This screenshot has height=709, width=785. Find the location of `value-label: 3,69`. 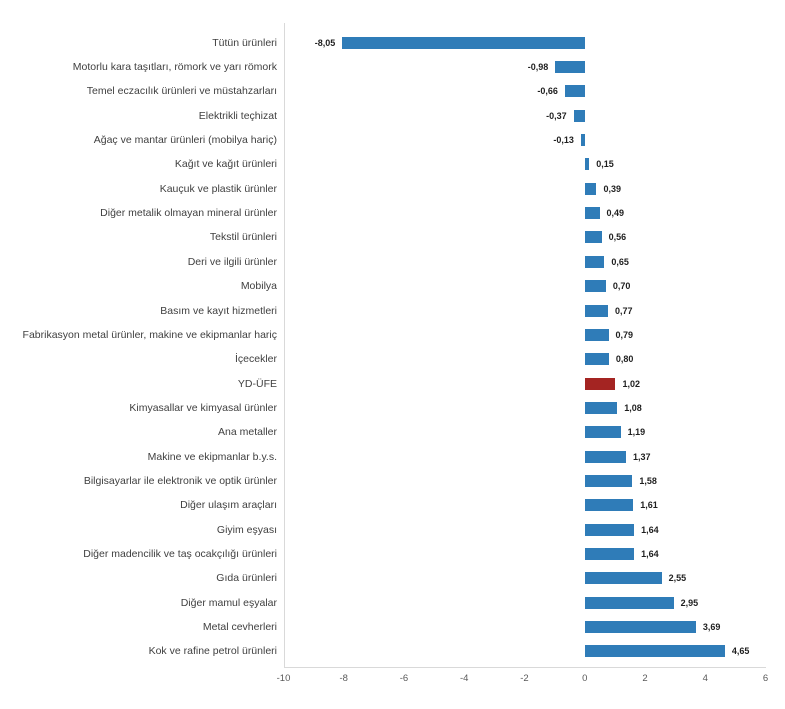

value-label: 3,69 is located at coordinates (711, 627).